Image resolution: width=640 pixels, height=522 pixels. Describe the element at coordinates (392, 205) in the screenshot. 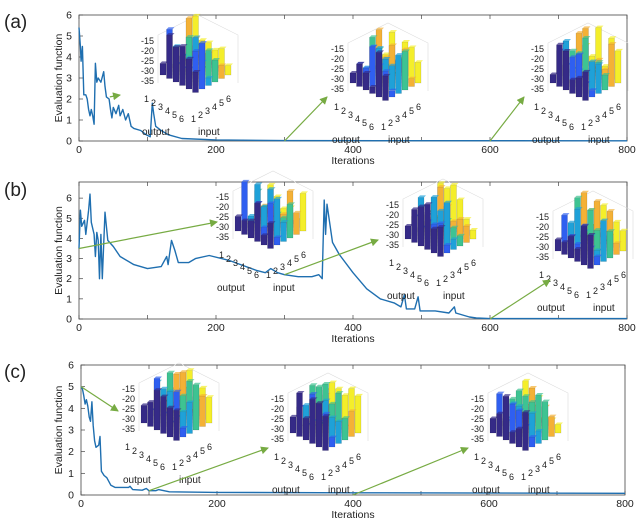

I see `inset-z-tick-label: -15` at that location.